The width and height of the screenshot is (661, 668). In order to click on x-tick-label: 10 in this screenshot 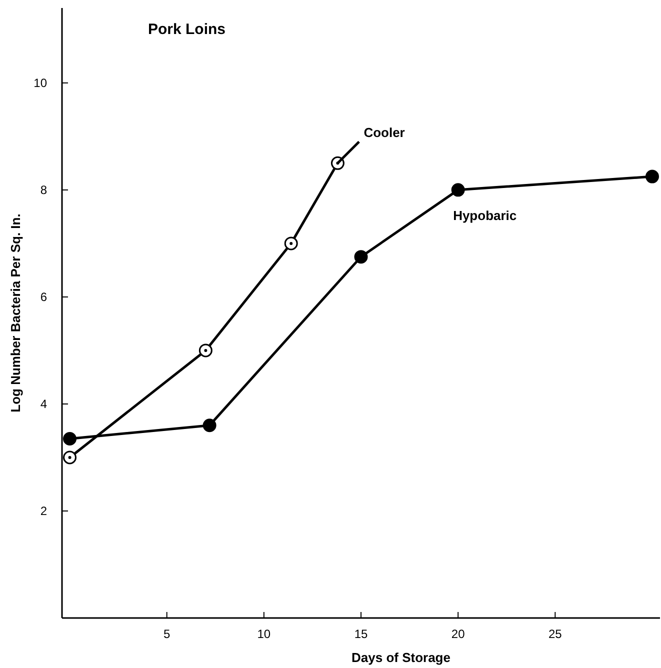, I will do `click(264, 634)`.